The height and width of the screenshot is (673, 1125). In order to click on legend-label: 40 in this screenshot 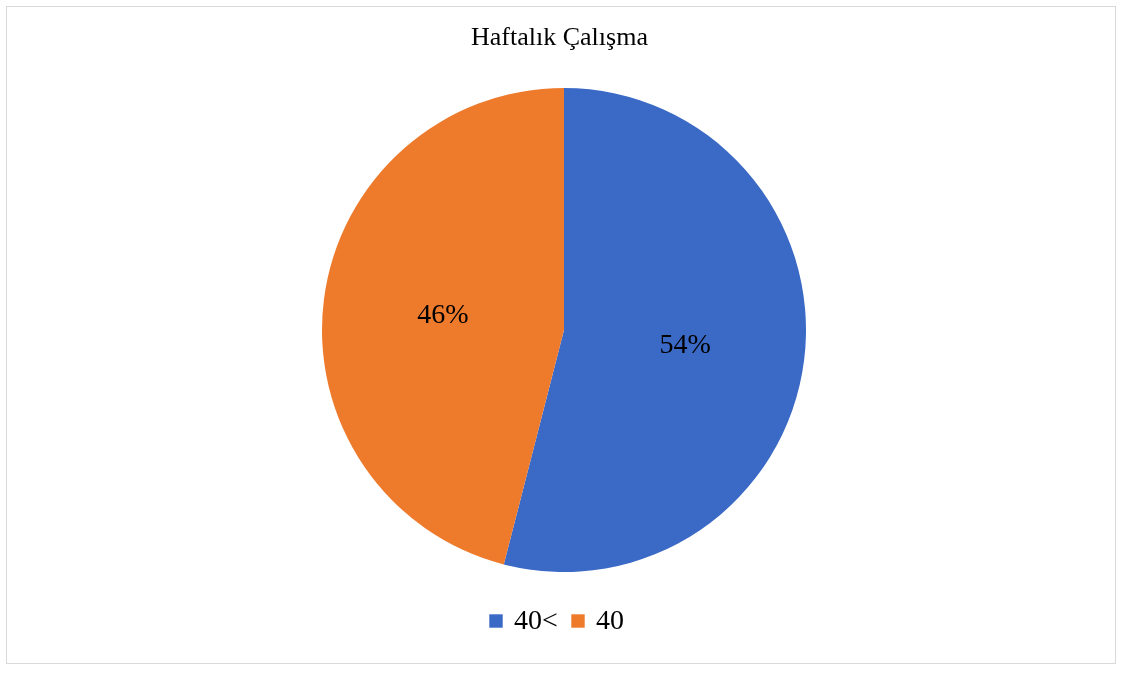, I will do `click(610, 619)`.